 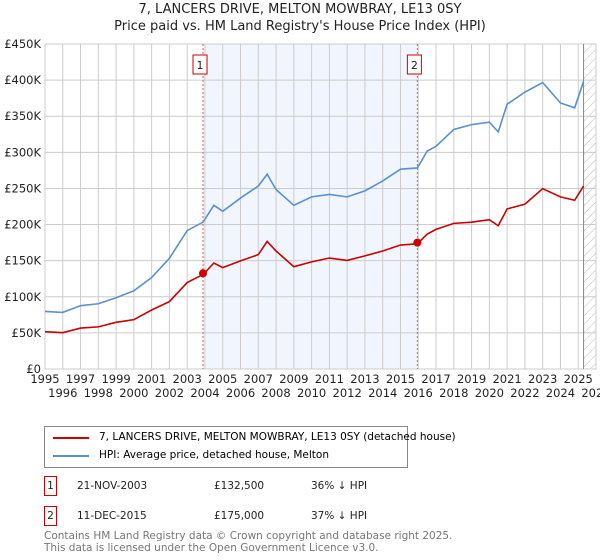 What do you see at coordinates (22, 297) in the screenshot?
I see `y-tick-label: £100K` at bounding box center [22, 297].